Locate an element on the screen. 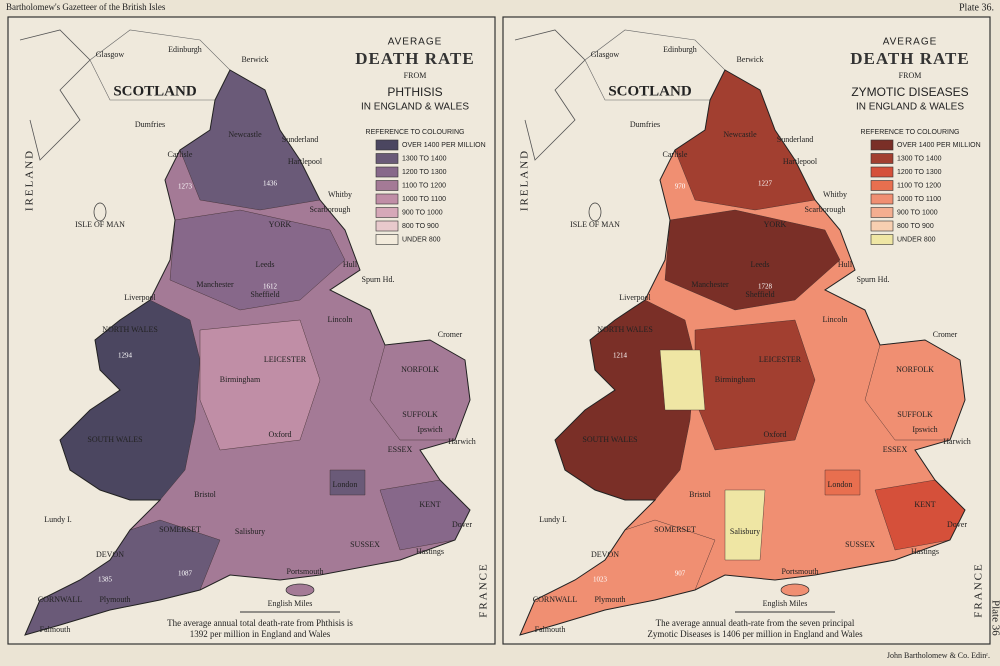  county-figure: 1214 is located at coordinates (620, 356).